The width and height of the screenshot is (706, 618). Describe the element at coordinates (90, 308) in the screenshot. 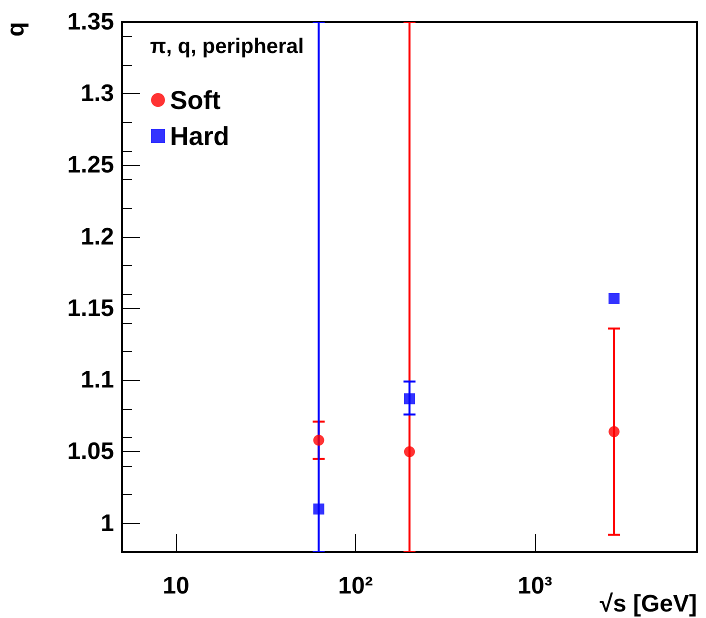

I see `y-tick-label: 1.15` at that location.